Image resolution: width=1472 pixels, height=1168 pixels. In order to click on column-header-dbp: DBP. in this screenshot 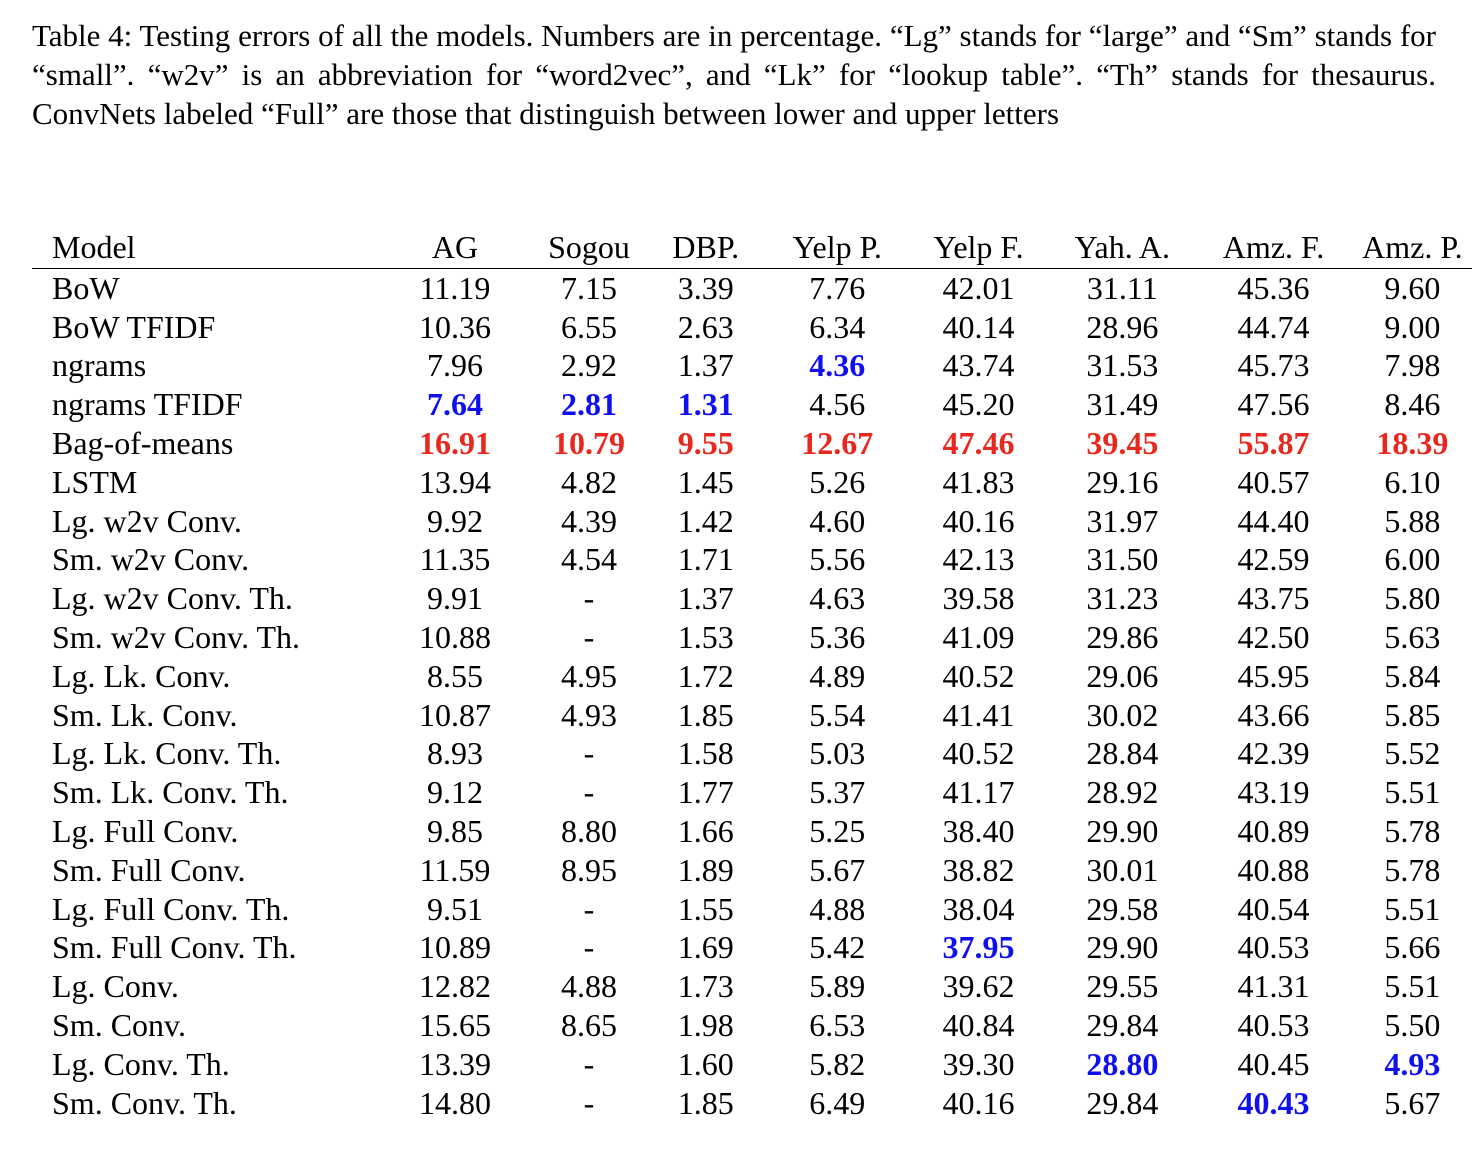, I will do `click(706, 246)`.